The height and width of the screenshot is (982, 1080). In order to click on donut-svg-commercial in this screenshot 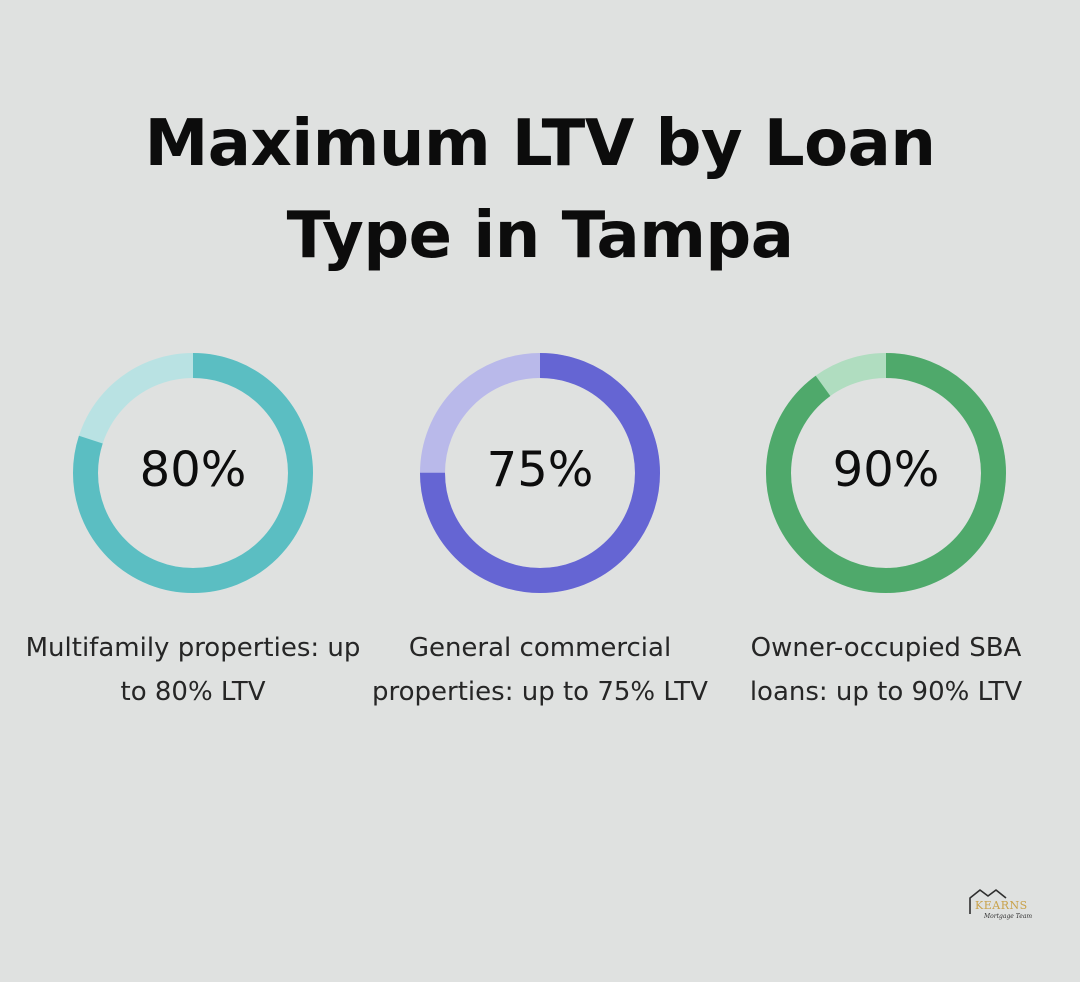, I will do `click(540, 473)`.